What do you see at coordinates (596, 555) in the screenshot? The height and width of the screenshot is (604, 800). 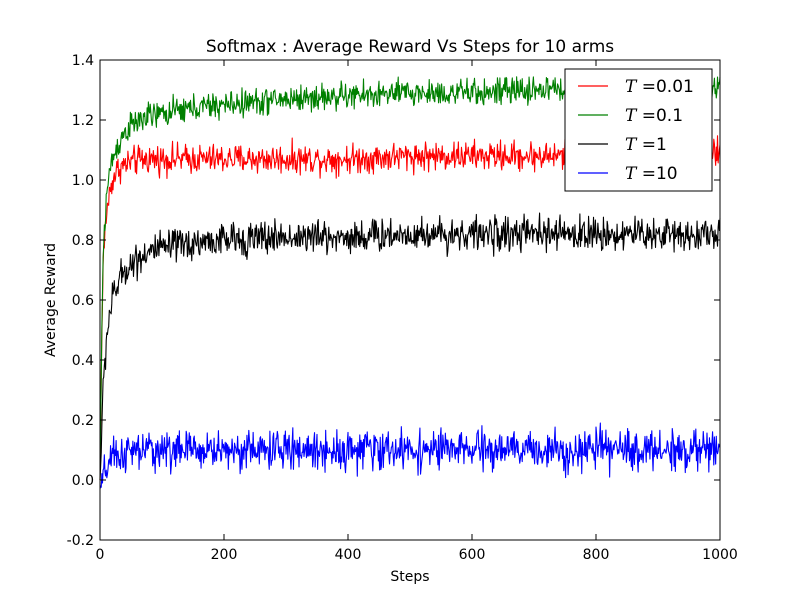 I see `x-tick-label: 800` at bounding box center [596, 555].